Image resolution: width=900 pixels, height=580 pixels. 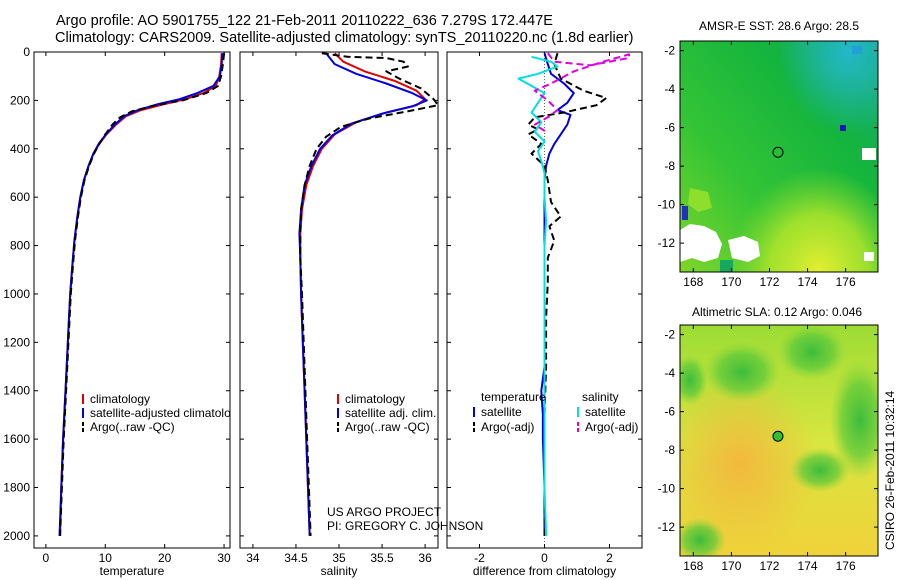 What do you see at coordinates (544, 571) in the screenshot?
I see `difference-xlabel: difference from climatology` at bounding box center [544, 571].